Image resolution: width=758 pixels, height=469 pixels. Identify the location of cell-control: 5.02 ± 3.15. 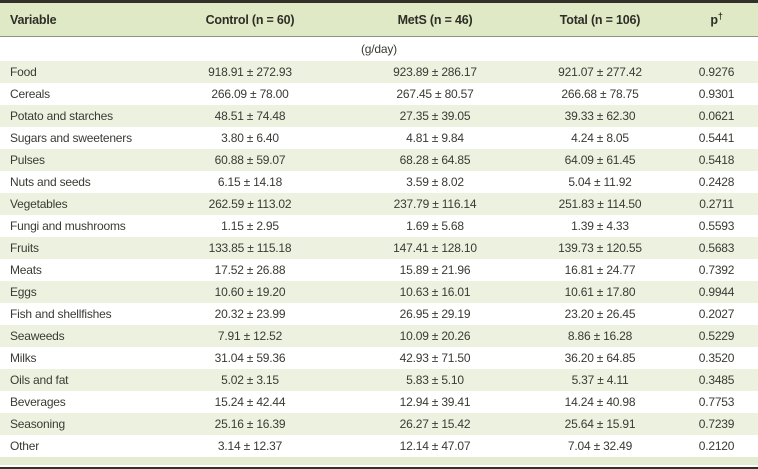
(250, 380).